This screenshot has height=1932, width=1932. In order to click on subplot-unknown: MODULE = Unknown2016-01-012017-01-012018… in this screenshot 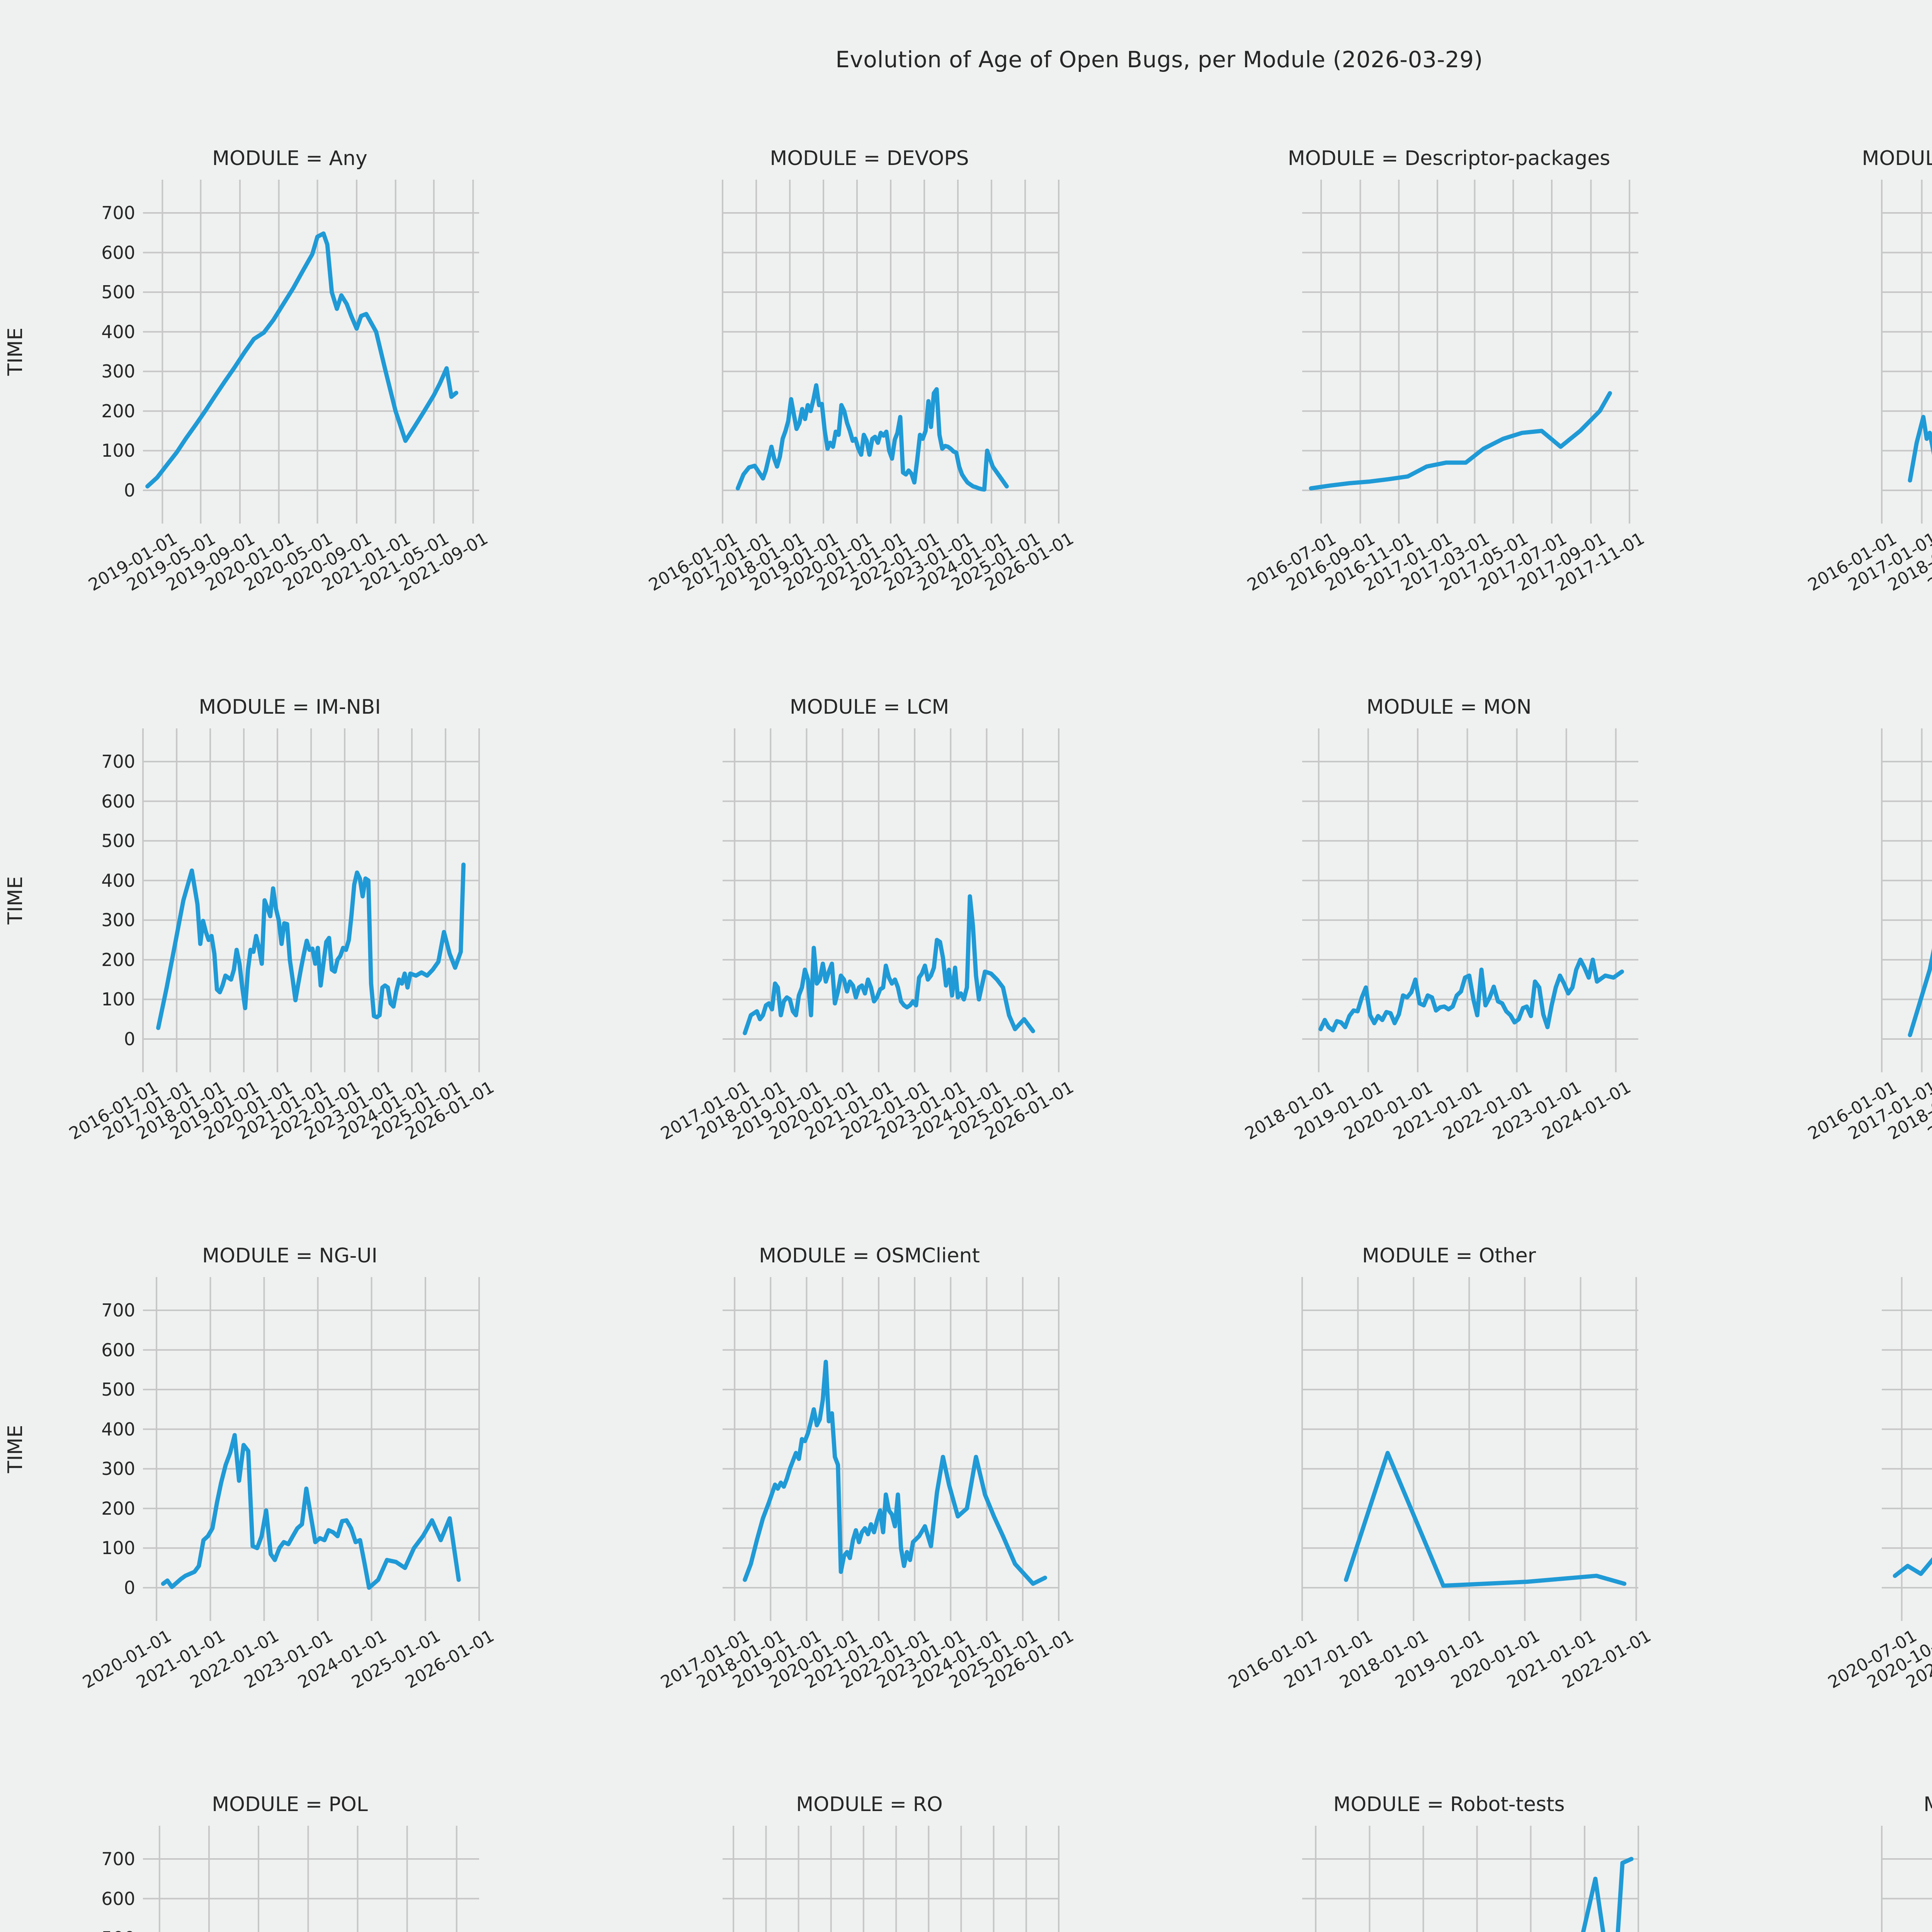, I will do `click(1836, 1863)`.